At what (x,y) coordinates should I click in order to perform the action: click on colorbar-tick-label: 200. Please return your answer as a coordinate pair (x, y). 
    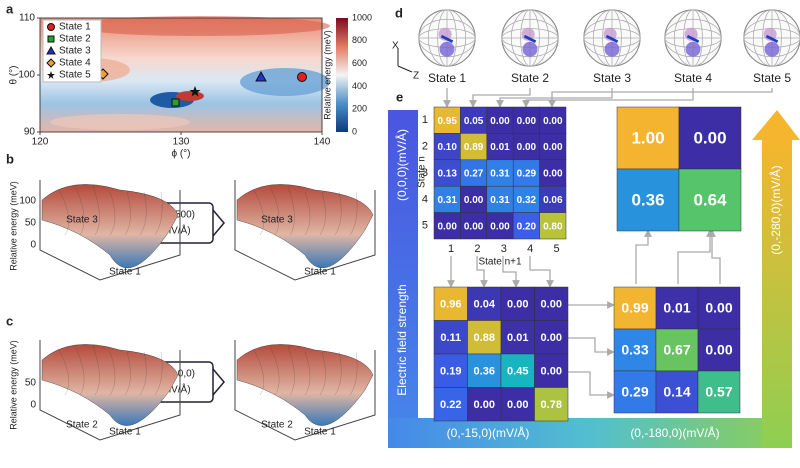
    Looking at the image, I should click on (359, 109).